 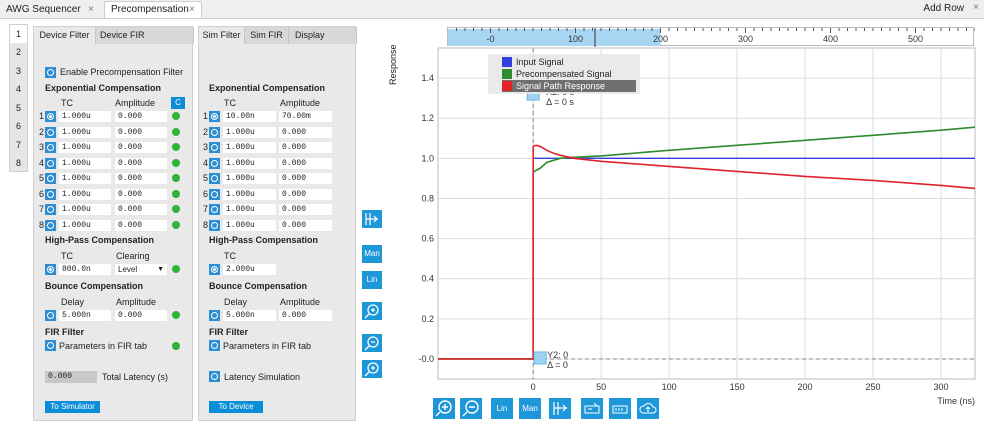 I want to click on row-number: 2, so click(x=18, y=52).